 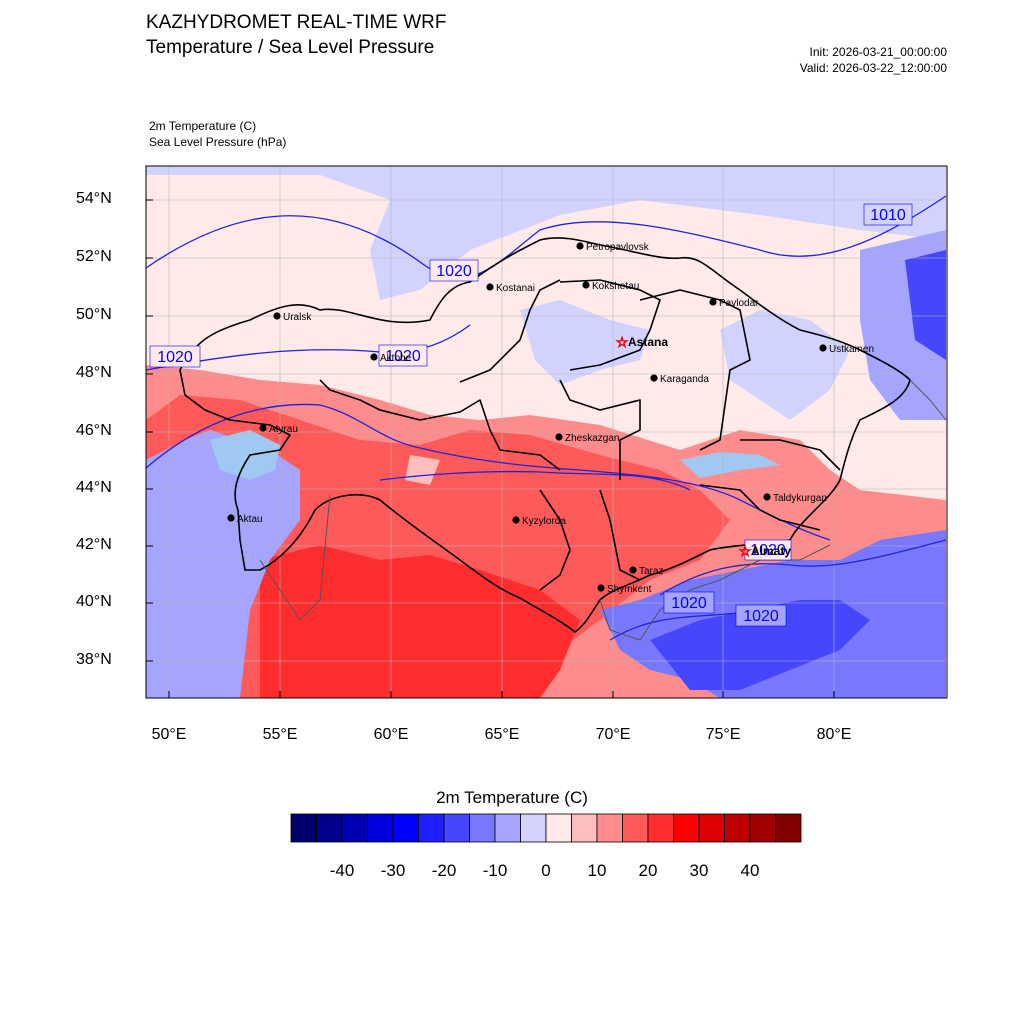 What do you see at coordinates (771, 551) in the screenshot?
I see `city-label-almaty: Almaty` at bounding box center [771, 551].